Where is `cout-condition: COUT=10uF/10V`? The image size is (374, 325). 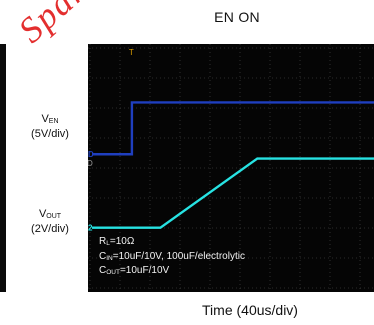 cout-condition: COUT=10uF/10V is located at coordinates (134, 270).